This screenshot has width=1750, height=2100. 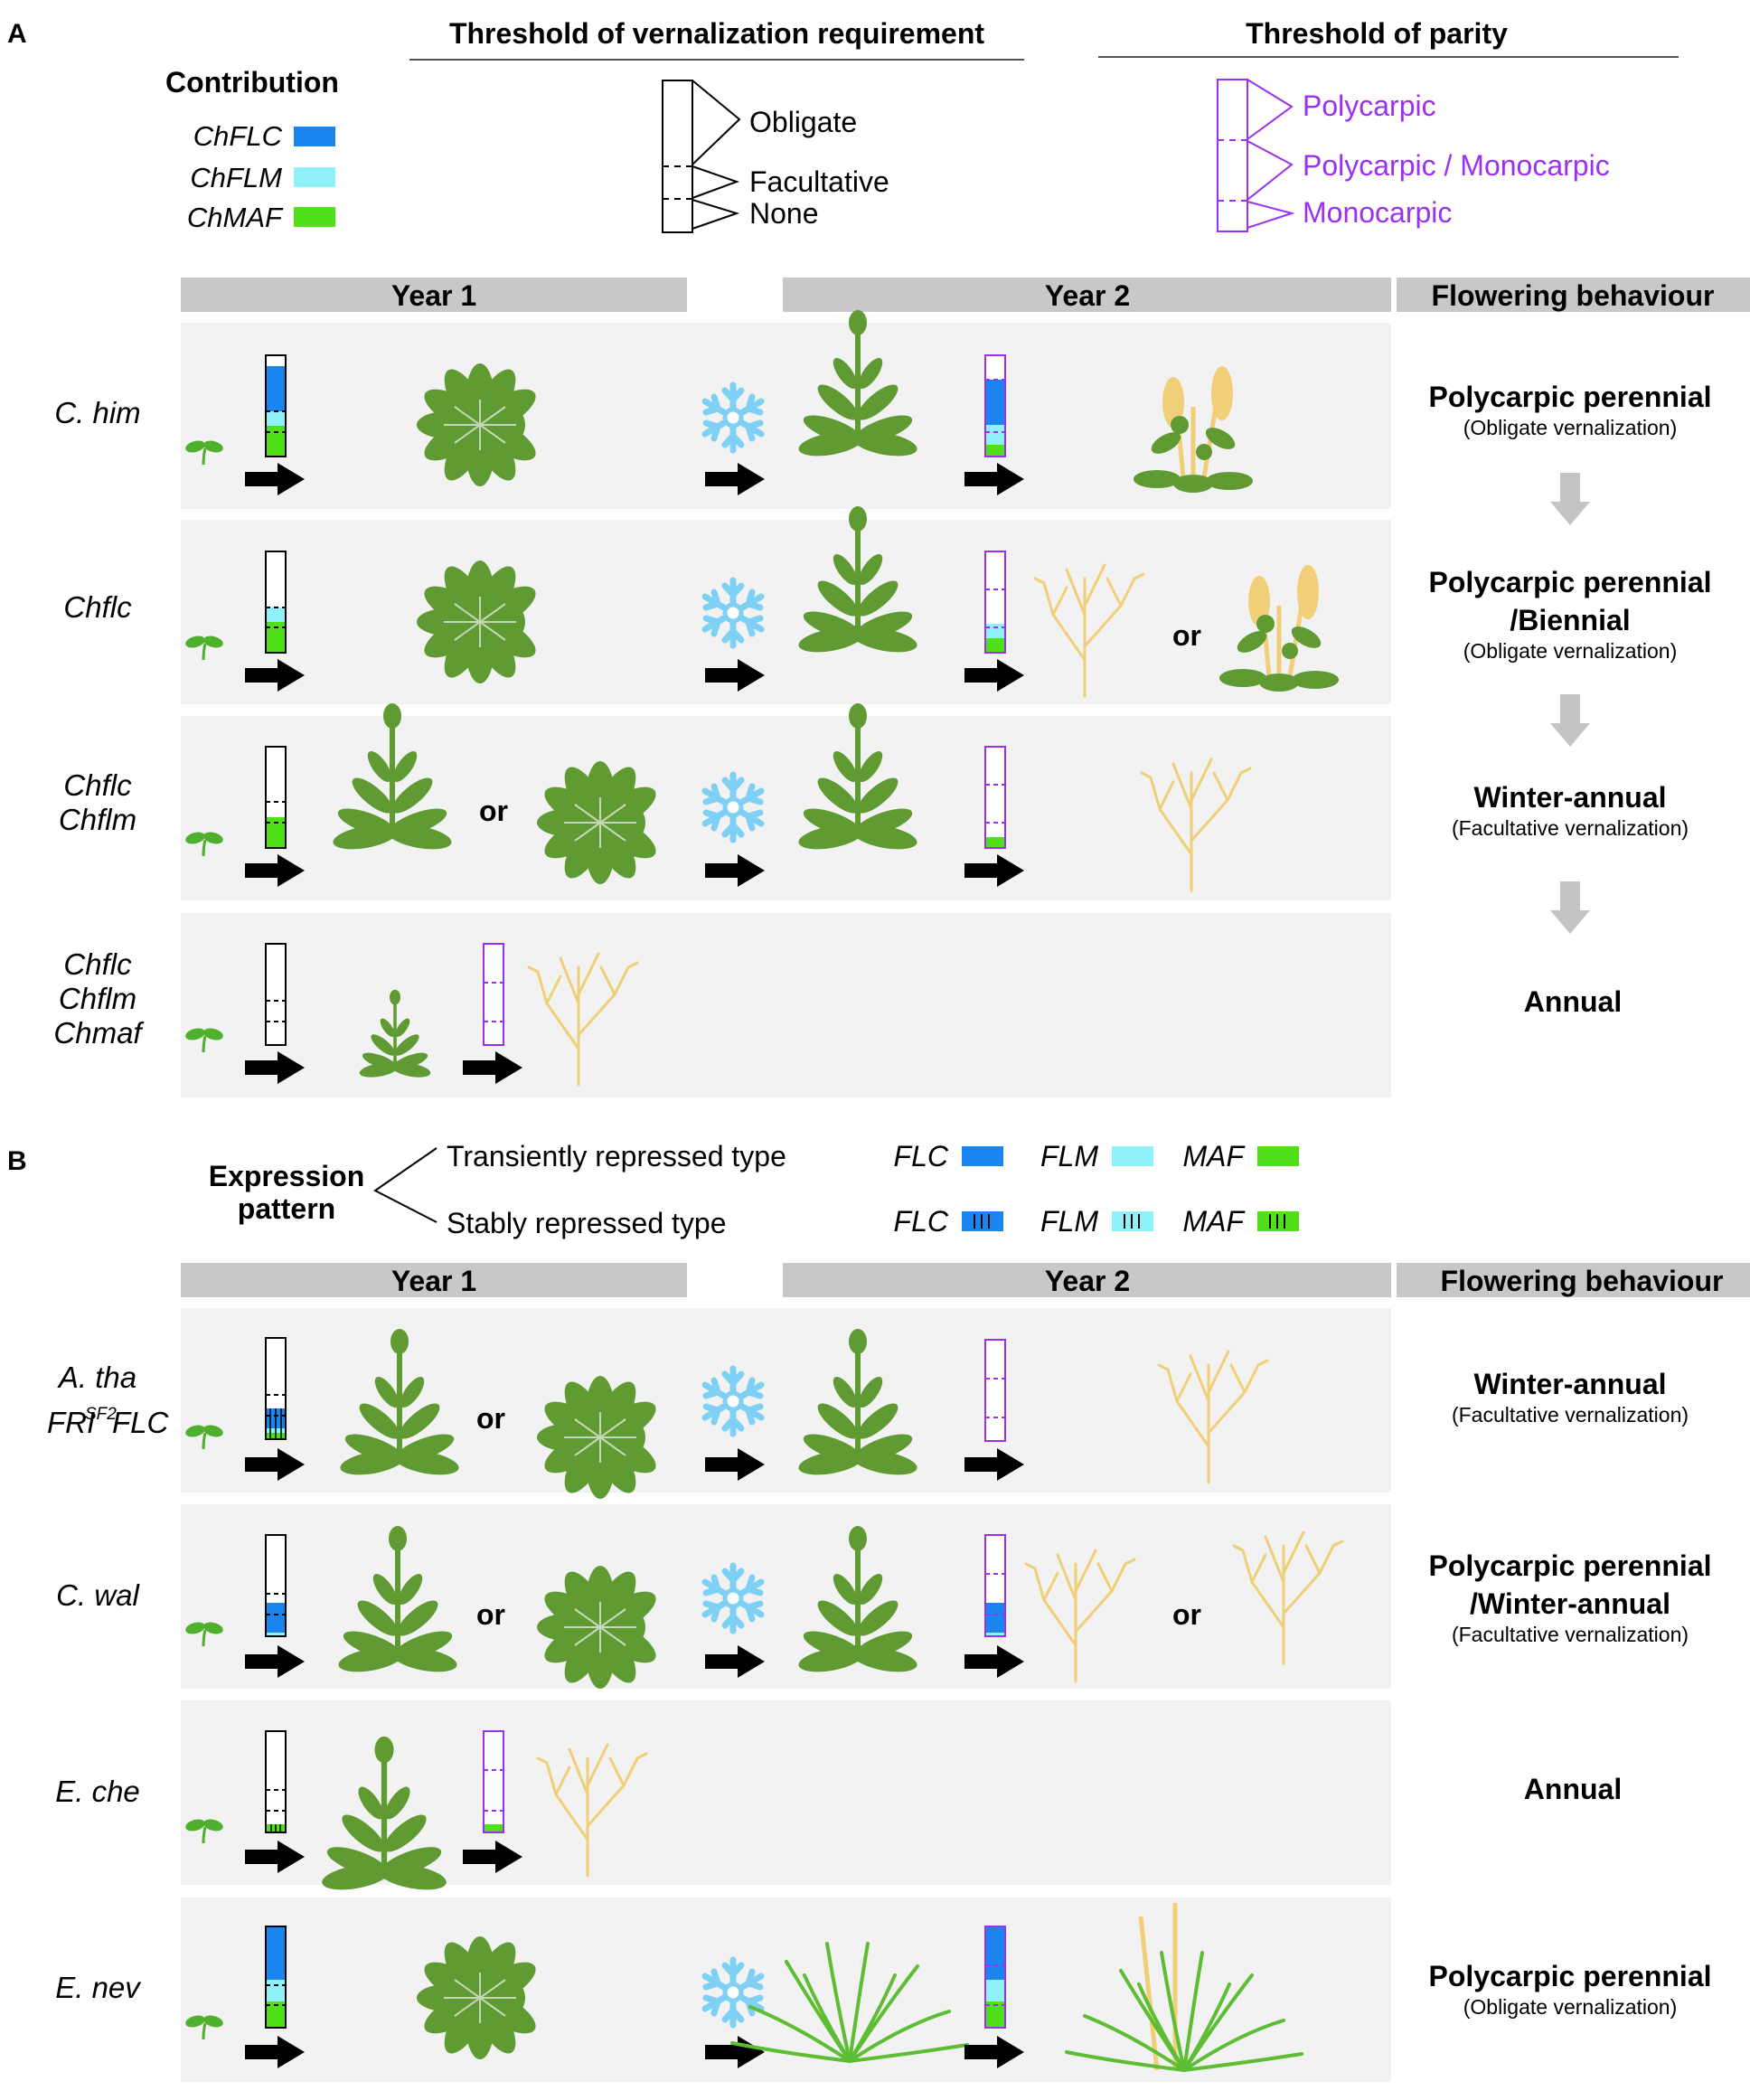 I want to click on a-row2-note: (Obligate vernalization), so click(x=1571, y=651).